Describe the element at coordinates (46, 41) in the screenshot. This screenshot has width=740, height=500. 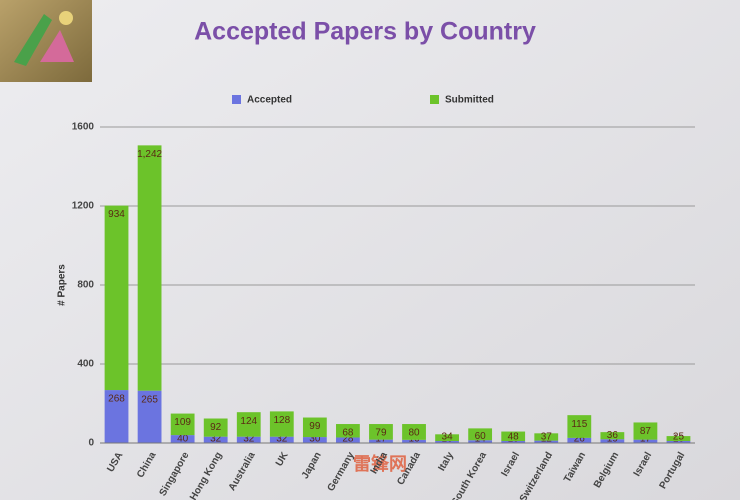
I see `logo` at that location.